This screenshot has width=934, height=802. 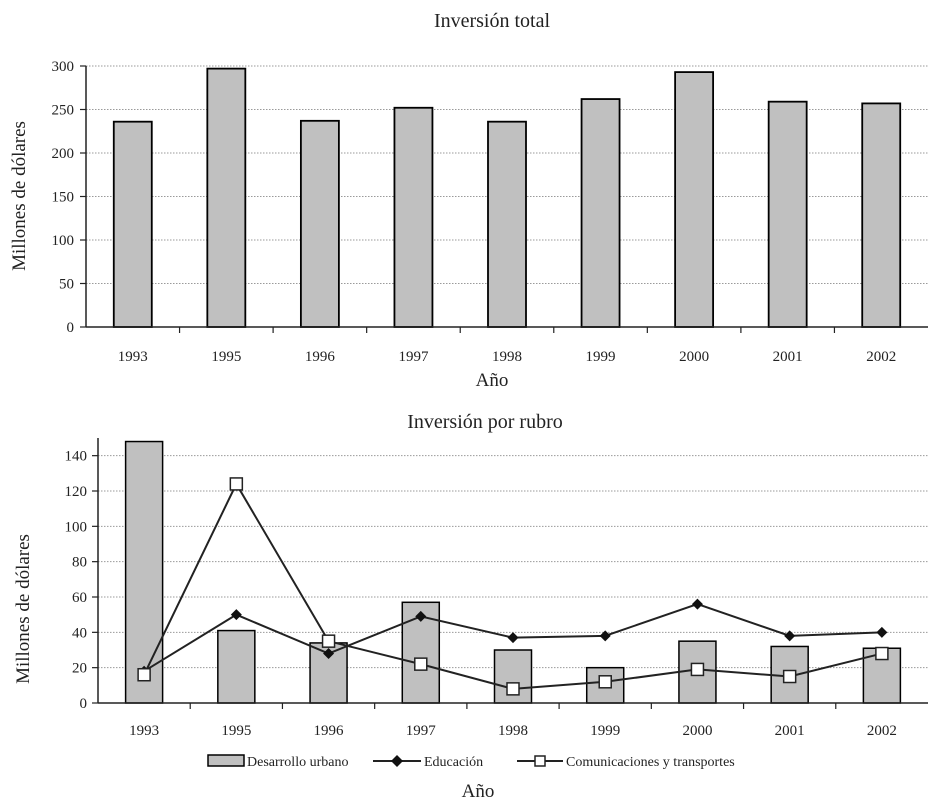 What do you see at coordinates (421, 731) in the screenshot?
I see `chart2-x-tick-label: 1997` at bounding box center [421, 731].